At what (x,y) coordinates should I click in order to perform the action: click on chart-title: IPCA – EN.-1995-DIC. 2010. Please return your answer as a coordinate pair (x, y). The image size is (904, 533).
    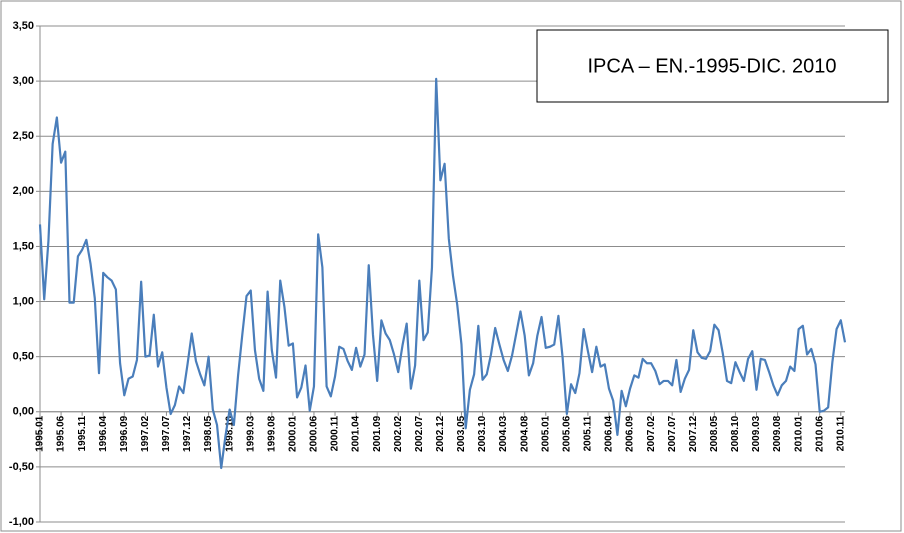
    Looking at the image, I should click on (711, 66).